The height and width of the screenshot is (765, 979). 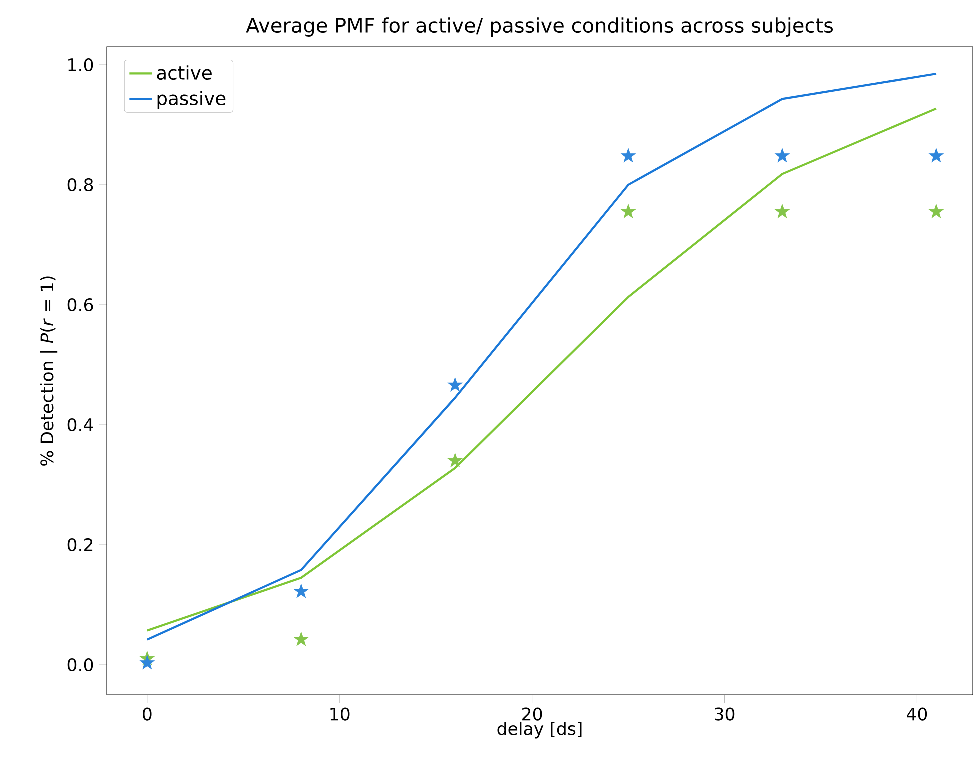 I want to click on chart-title: Average PMF for active/ passive conditions across subjects, so click(x=540, y=27).